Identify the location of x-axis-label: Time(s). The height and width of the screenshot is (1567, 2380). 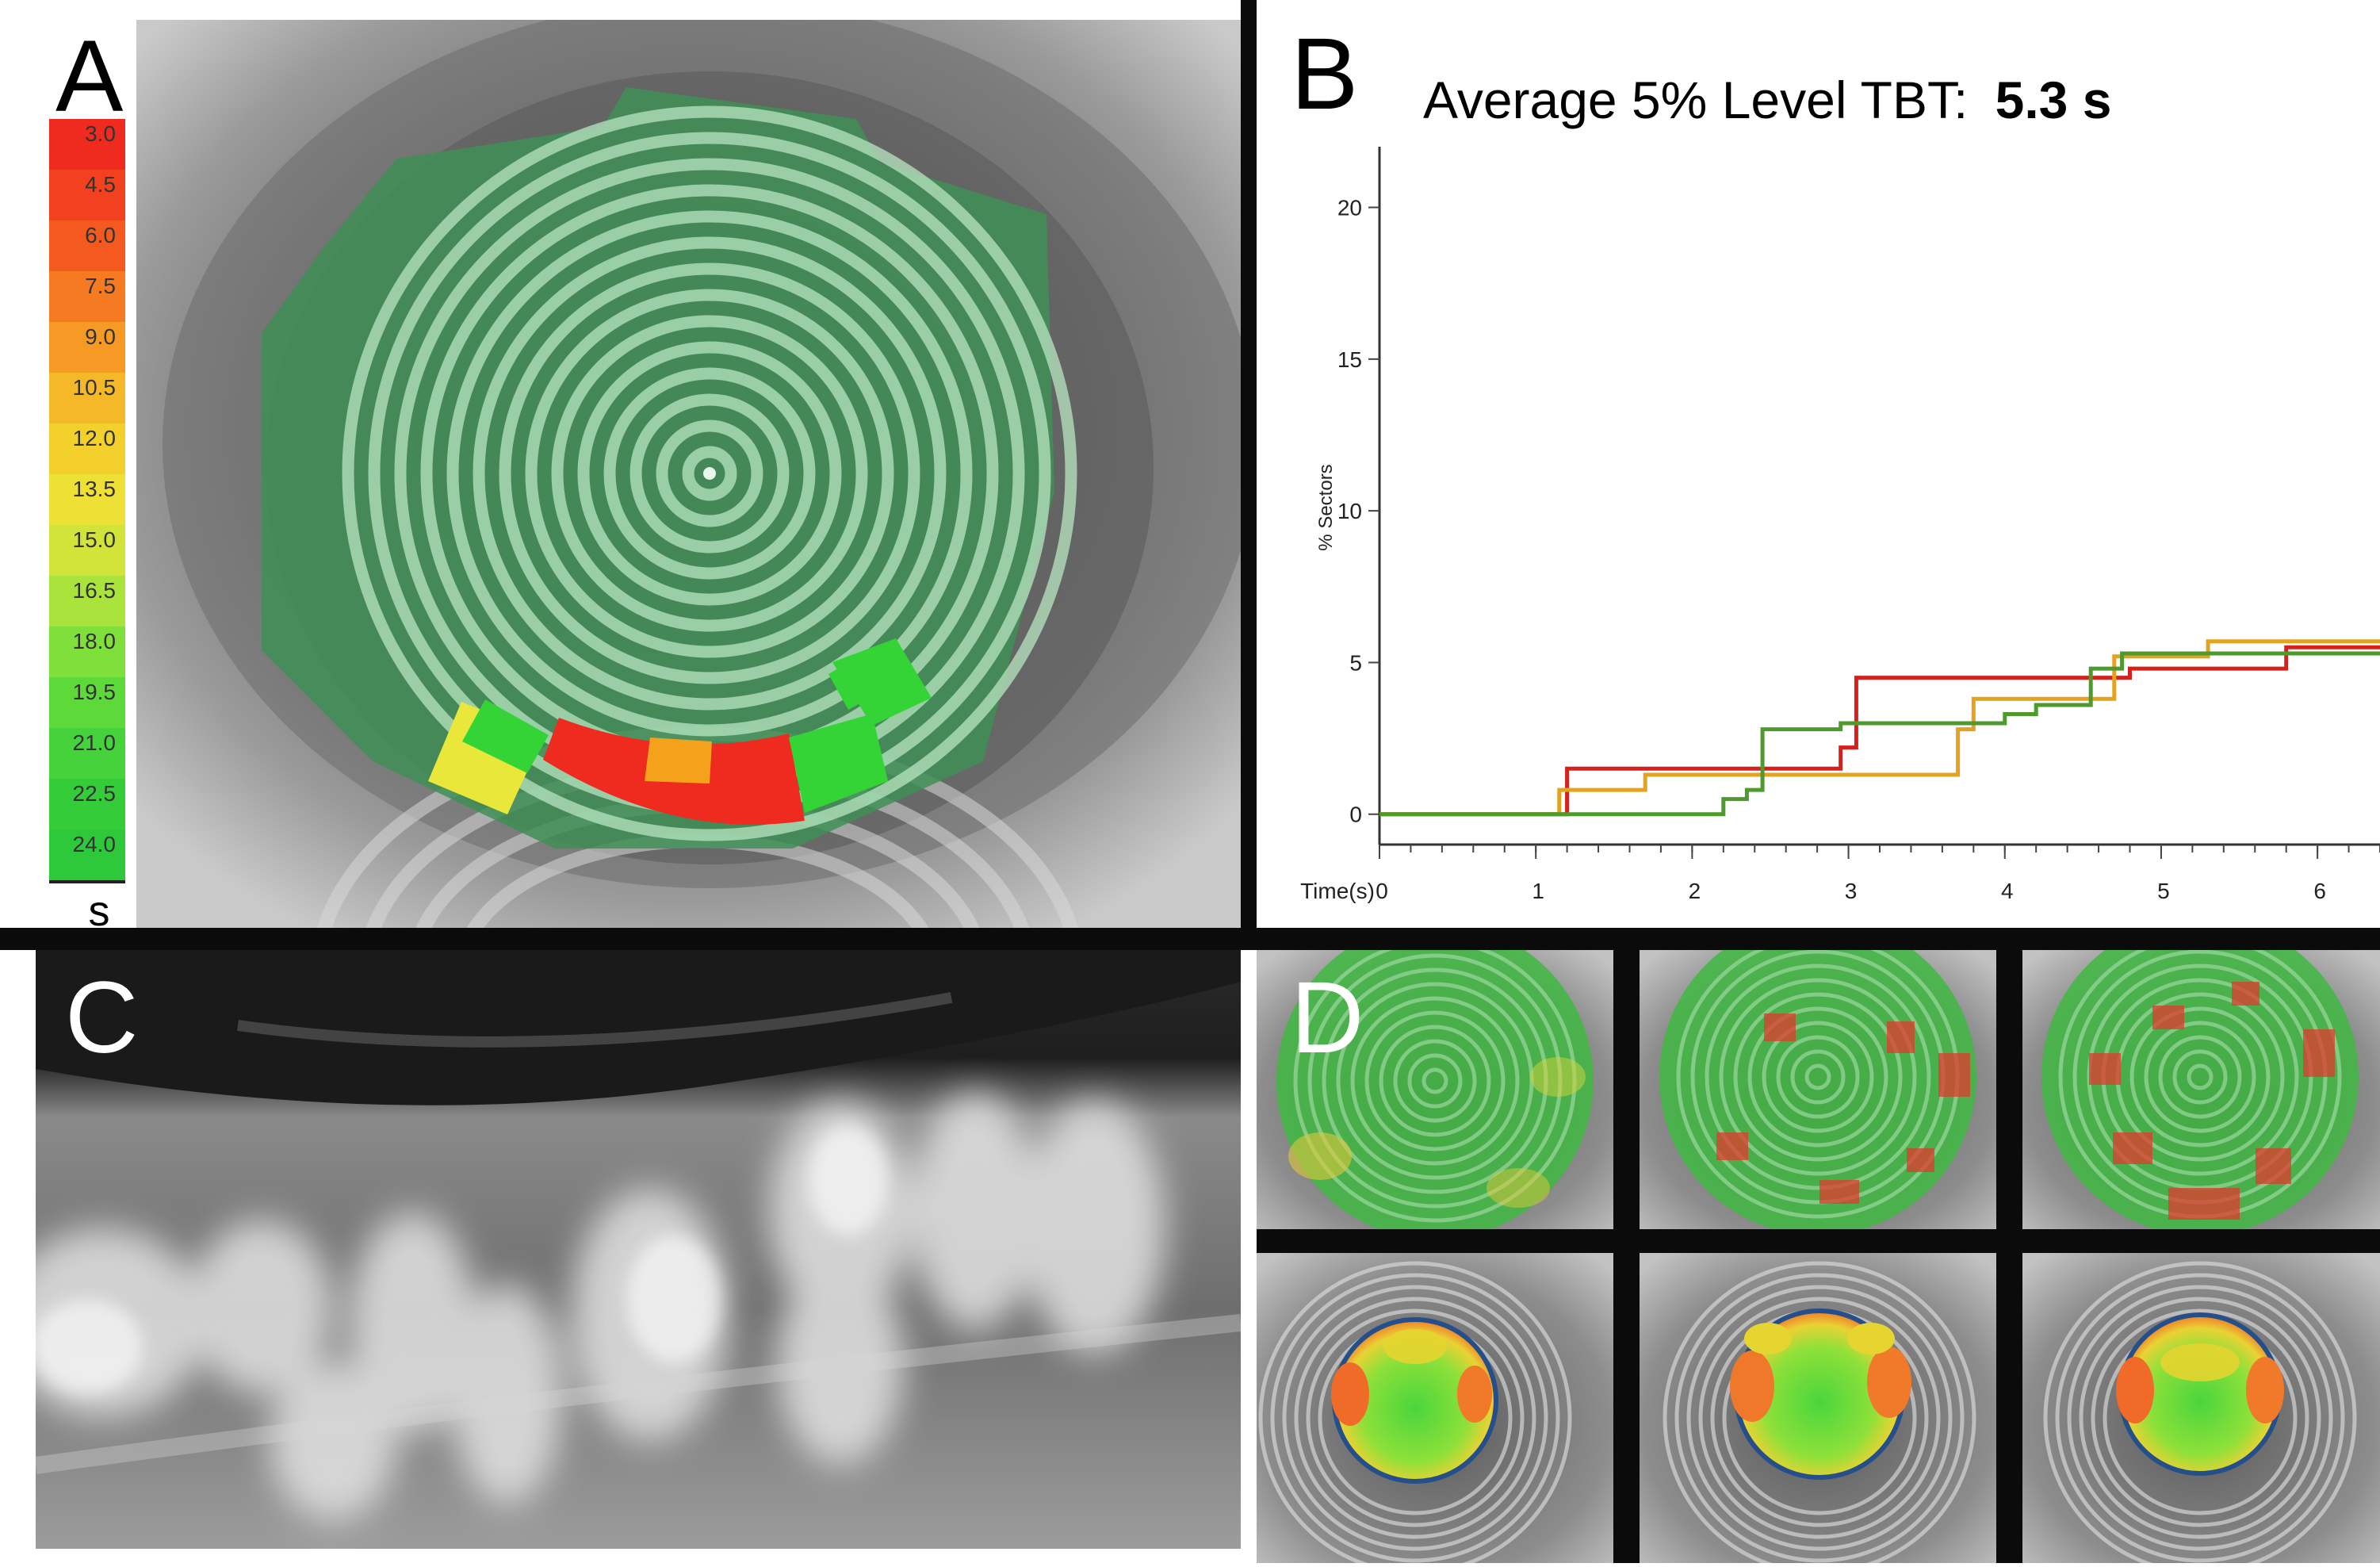
(1337, 891).